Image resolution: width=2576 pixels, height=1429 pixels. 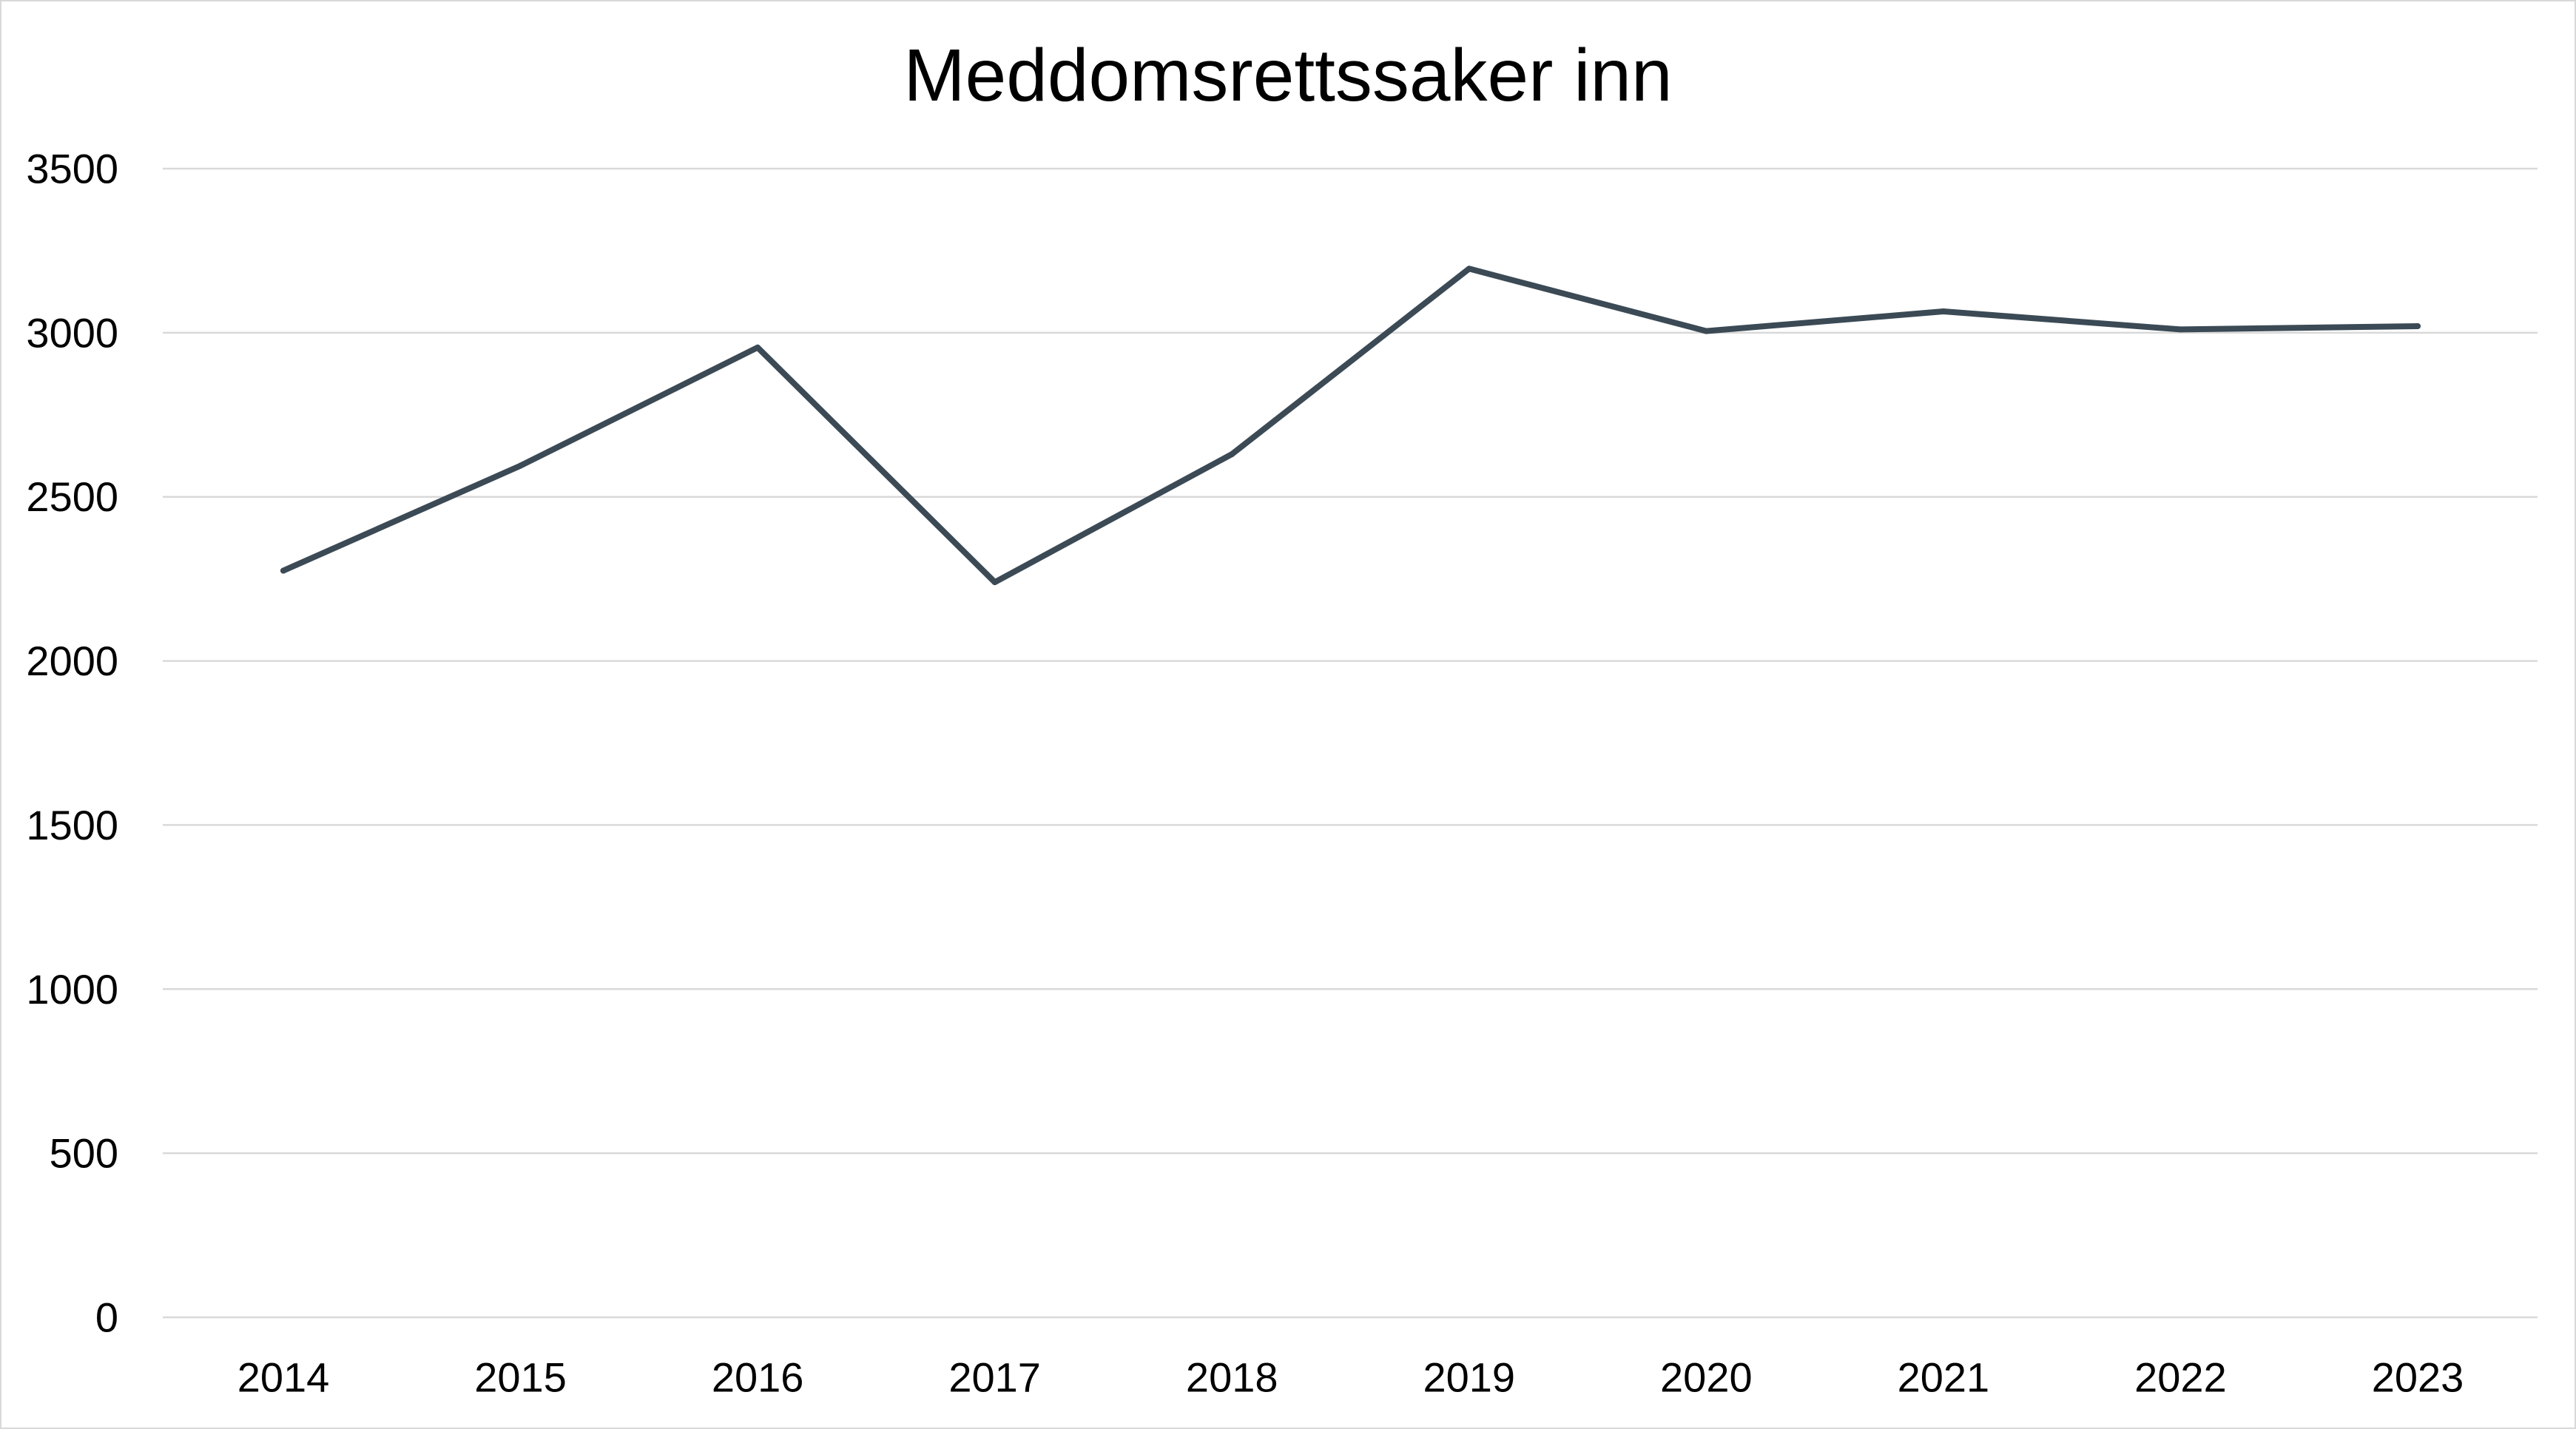 I want to click on data-point-2016, so click(x=758, y=347).